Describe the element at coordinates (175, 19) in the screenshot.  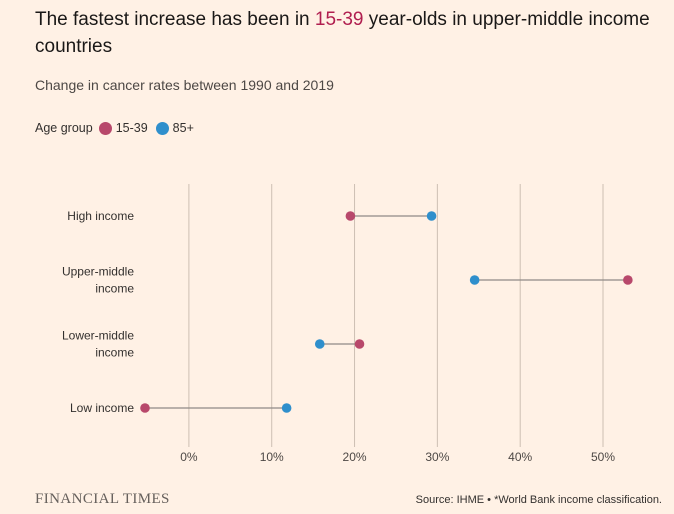
I see `title-text-before: The fastest increase has been in` at that location.